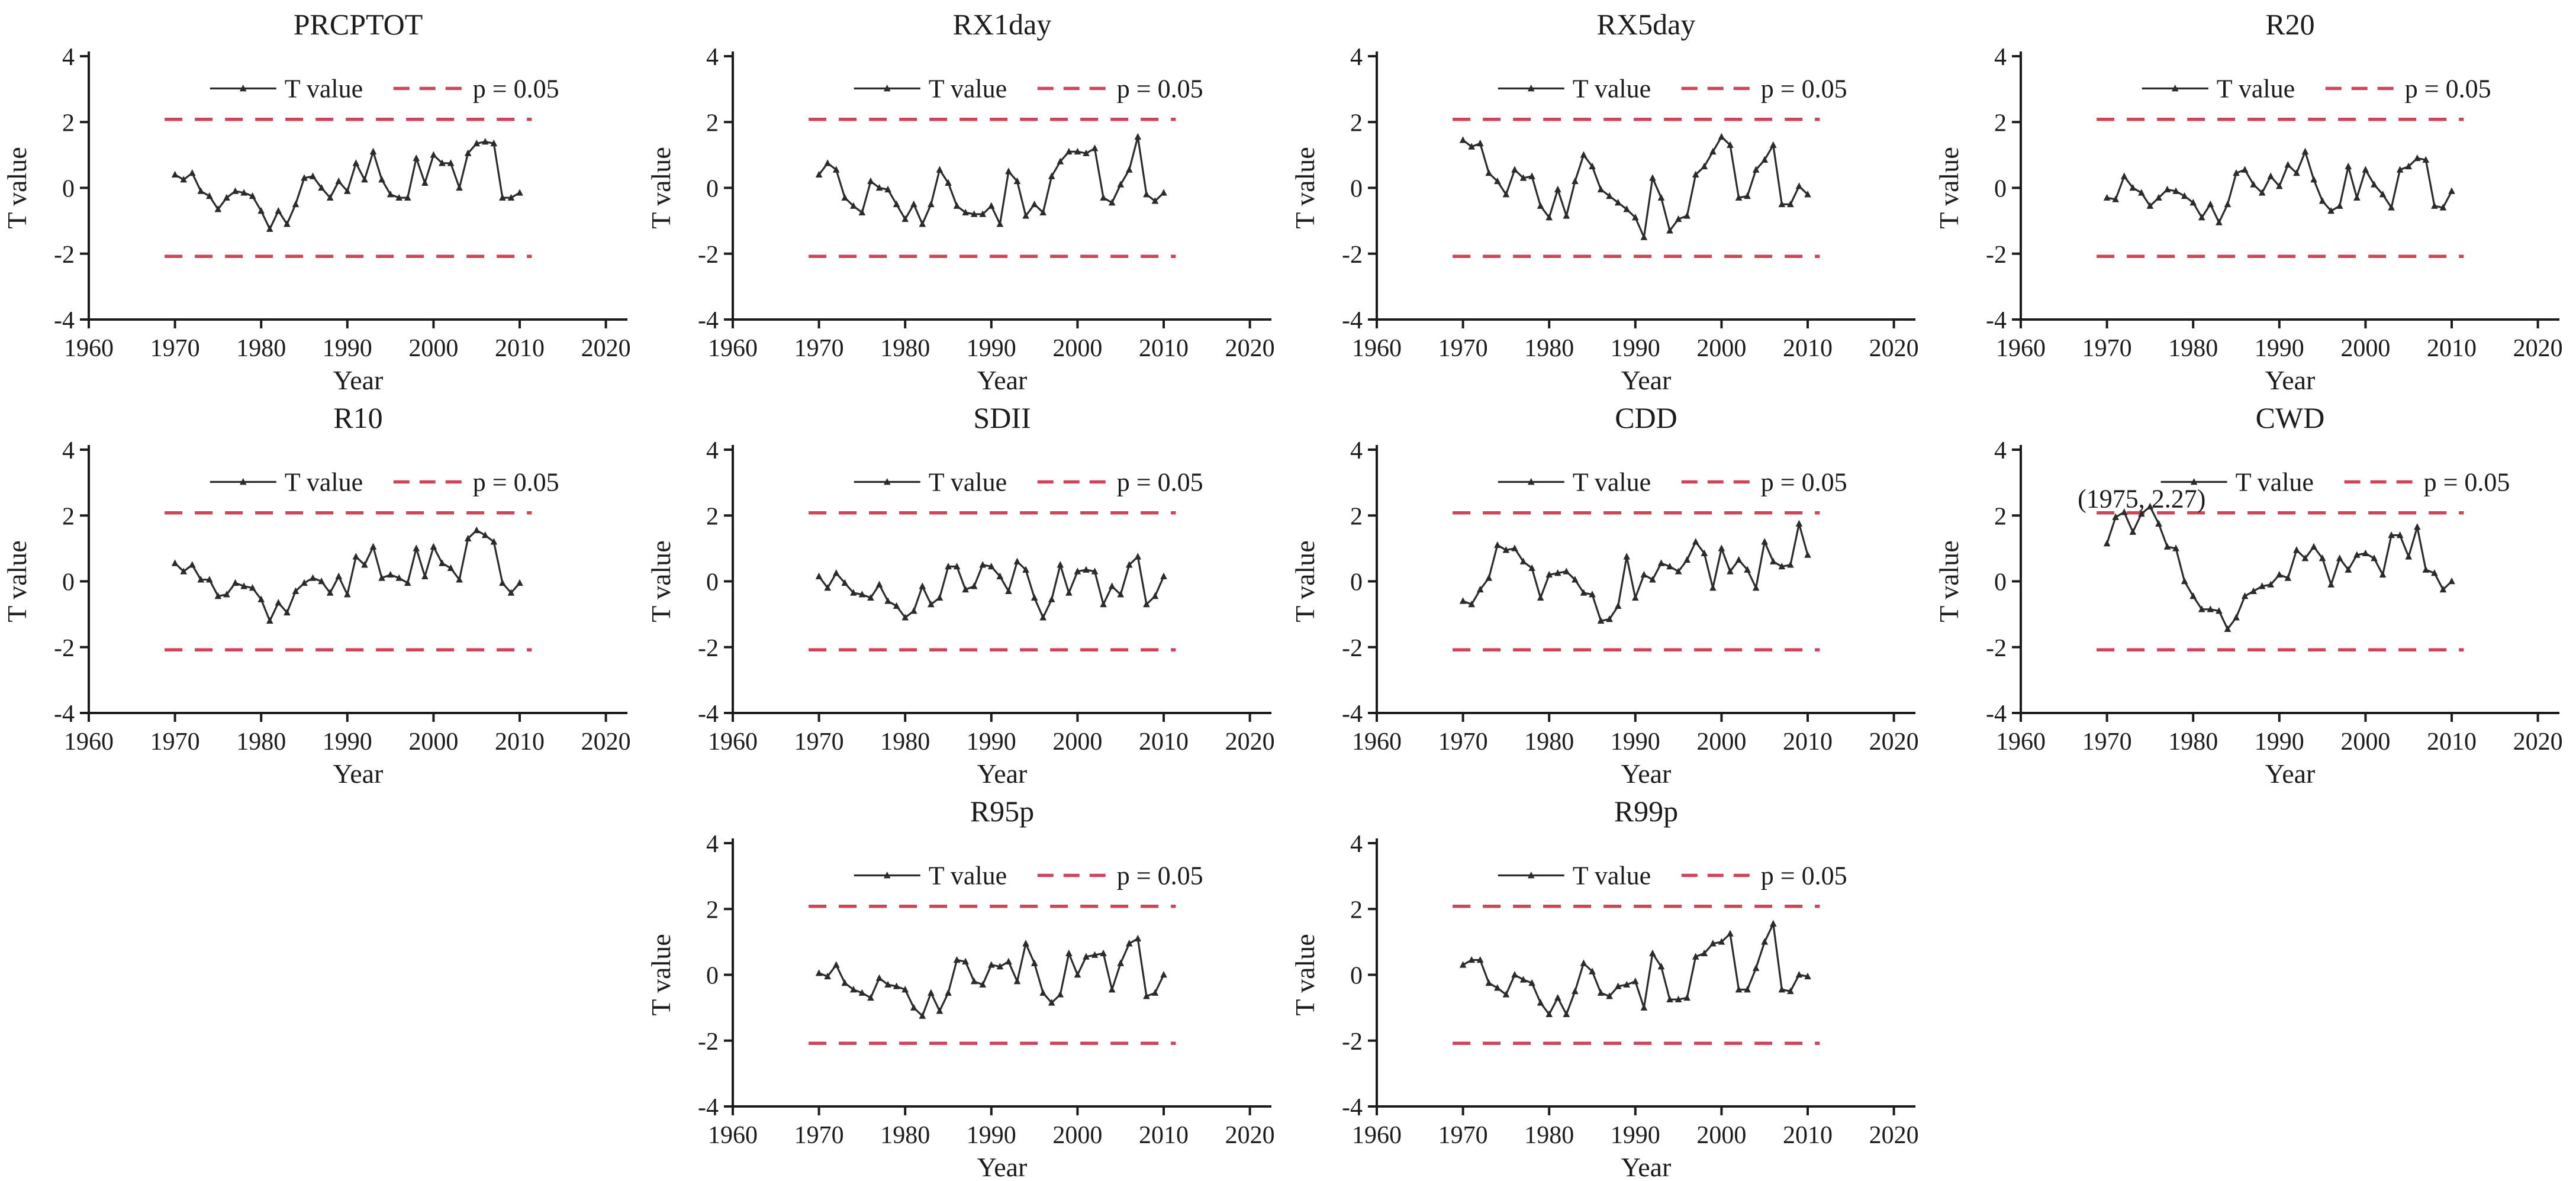 This screenshot has width=2576, height=1181. What do you see at coordinates (2275, 482) in the screenshot?
I see `legend-tvalue-label: T value` at bounding box center [2275, 482].